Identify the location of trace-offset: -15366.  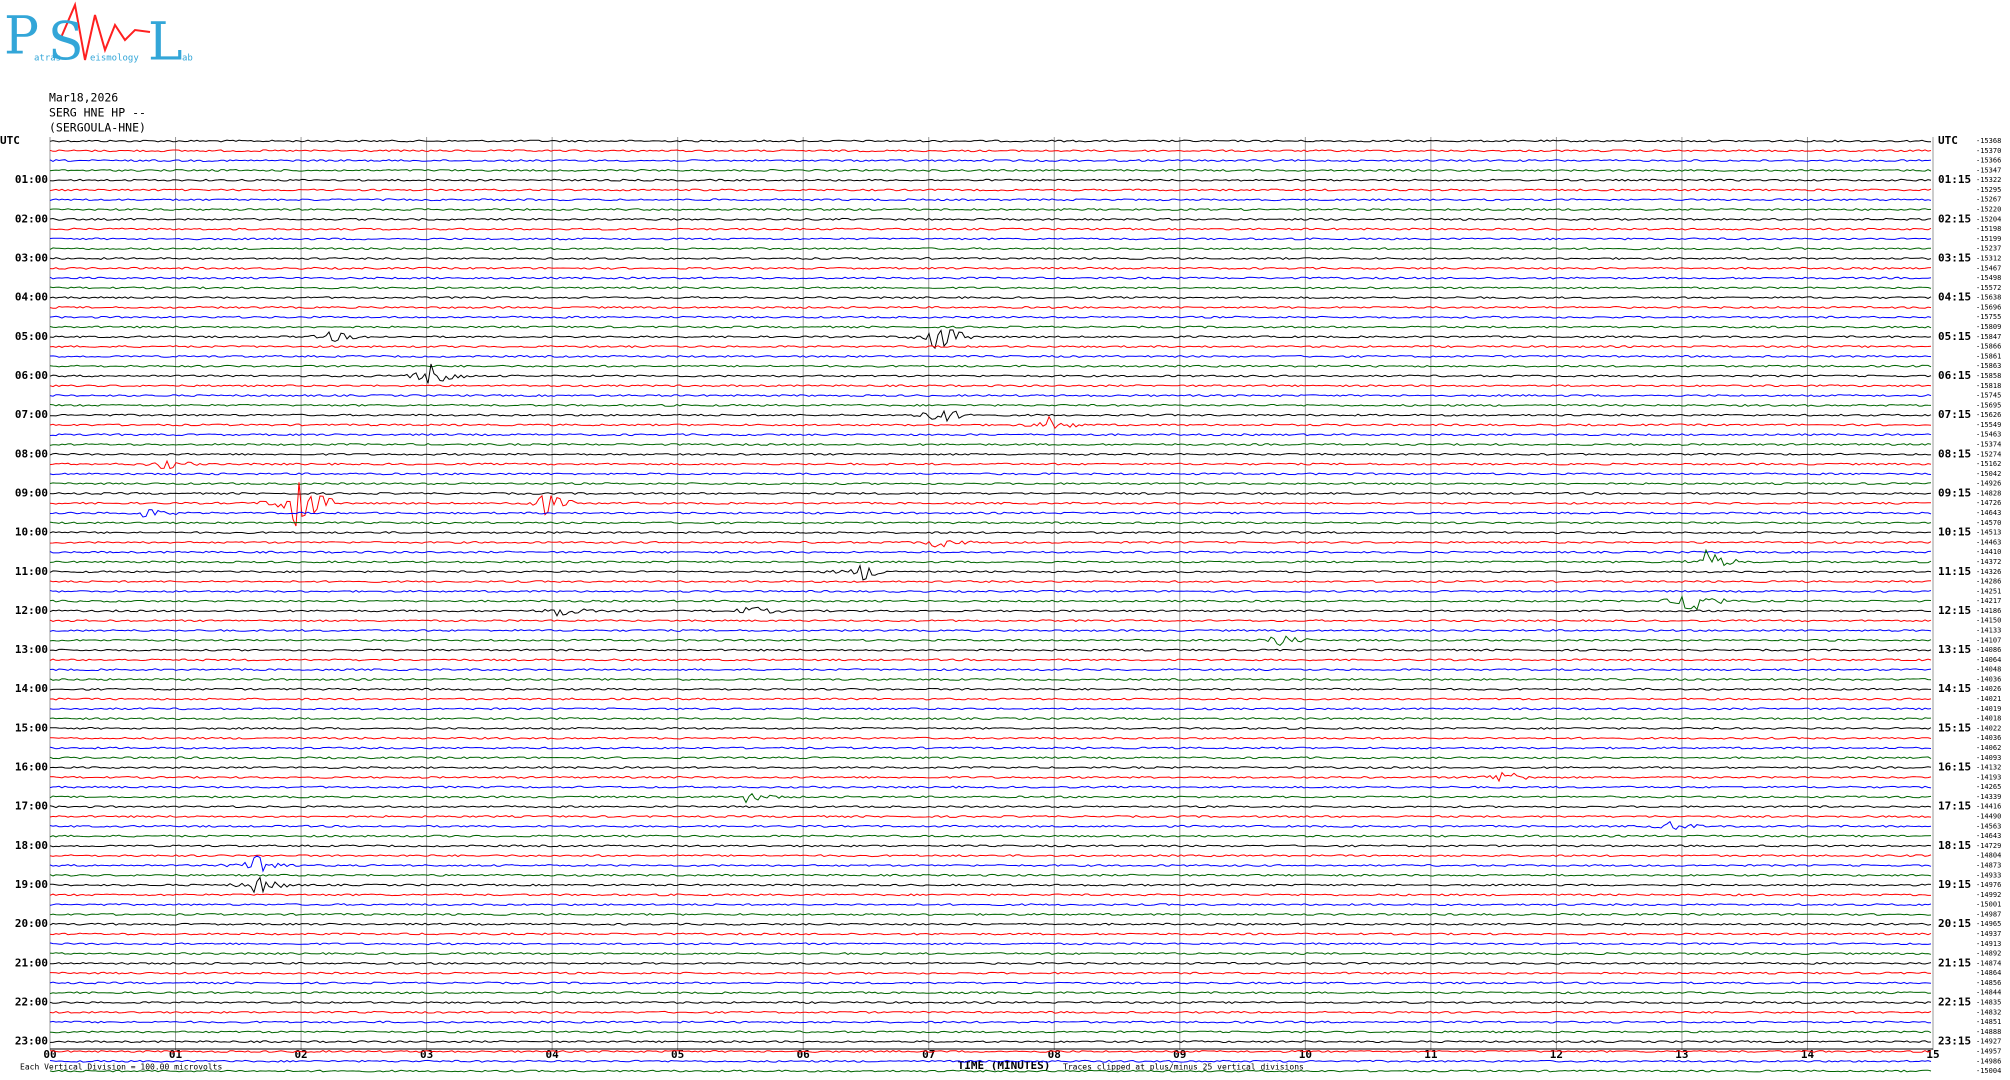
(1988, 161).